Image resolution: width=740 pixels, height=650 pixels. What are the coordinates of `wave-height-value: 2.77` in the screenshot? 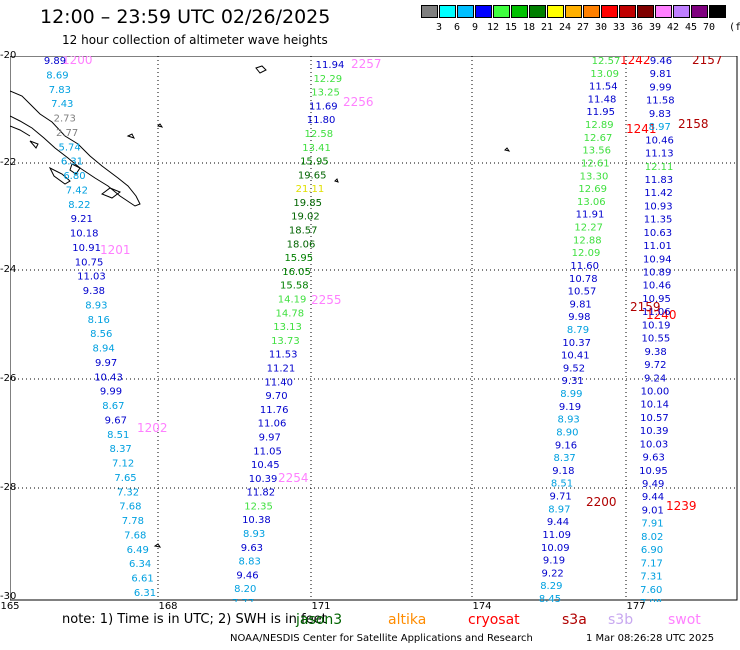 It's located at (67, 133).